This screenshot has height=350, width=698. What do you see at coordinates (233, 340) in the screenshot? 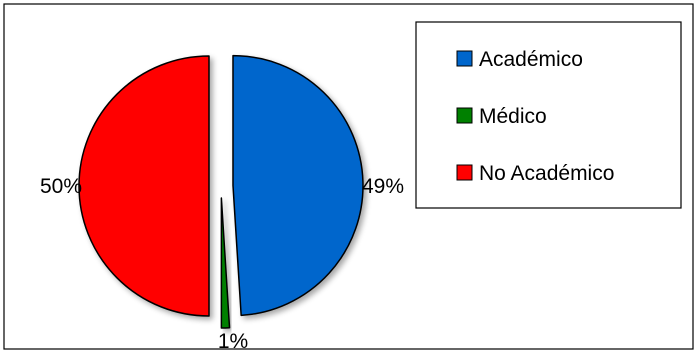
I see `value-label-m-dico: 1%` at bounding box center [233, 340].